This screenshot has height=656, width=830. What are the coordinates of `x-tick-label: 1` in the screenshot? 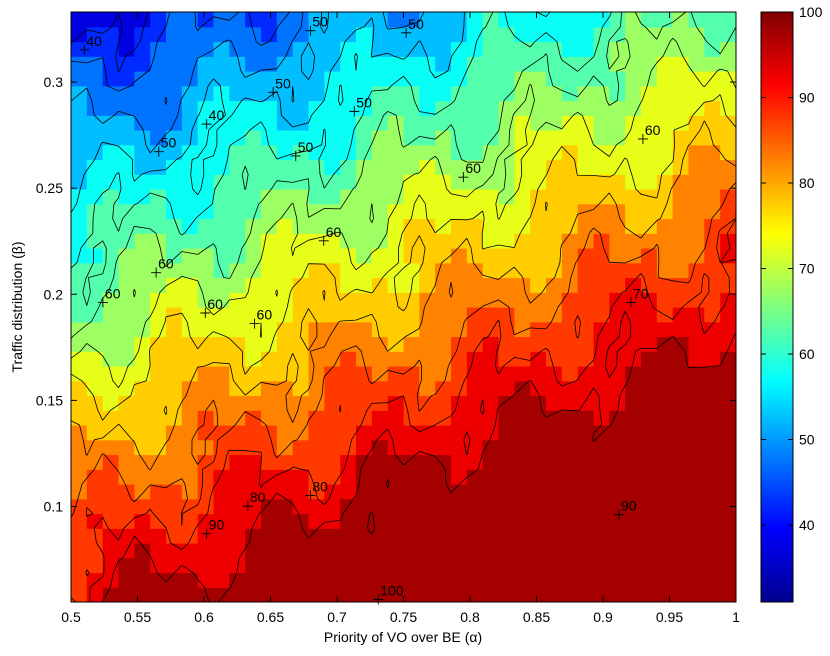 It's located at (736, 617).